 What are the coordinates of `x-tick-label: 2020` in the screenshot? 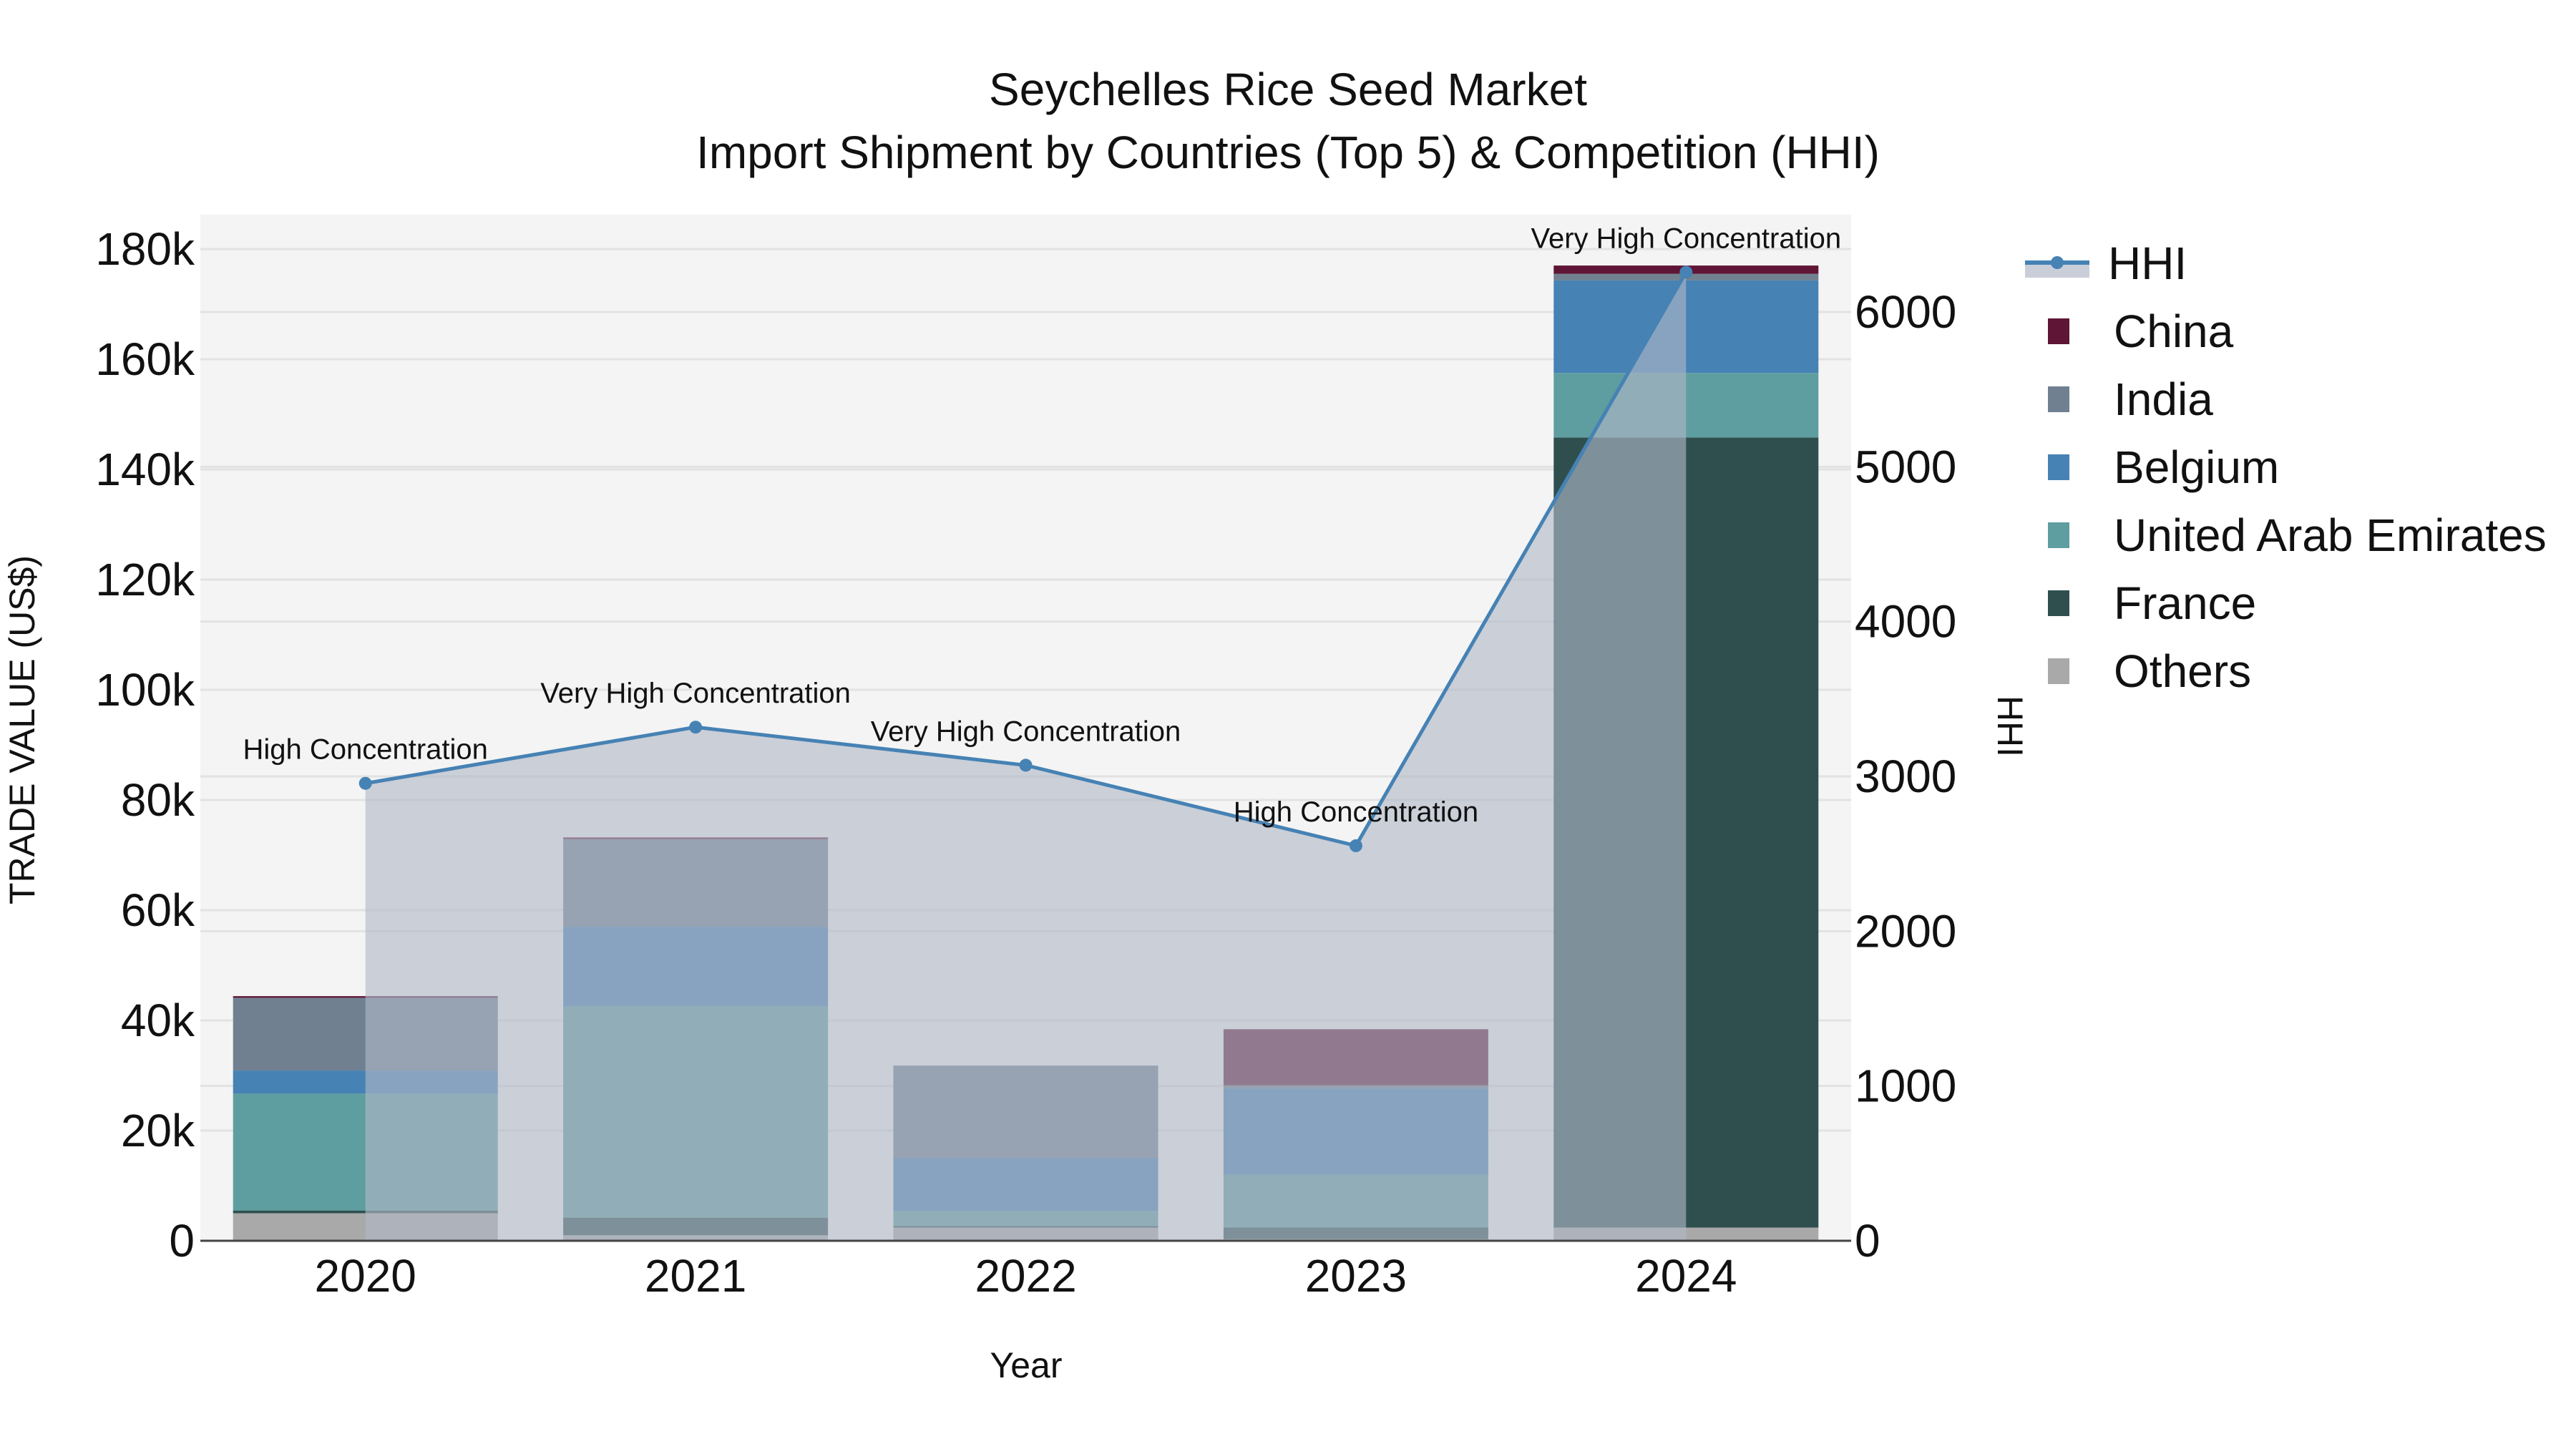 It's located at (365, 1276).